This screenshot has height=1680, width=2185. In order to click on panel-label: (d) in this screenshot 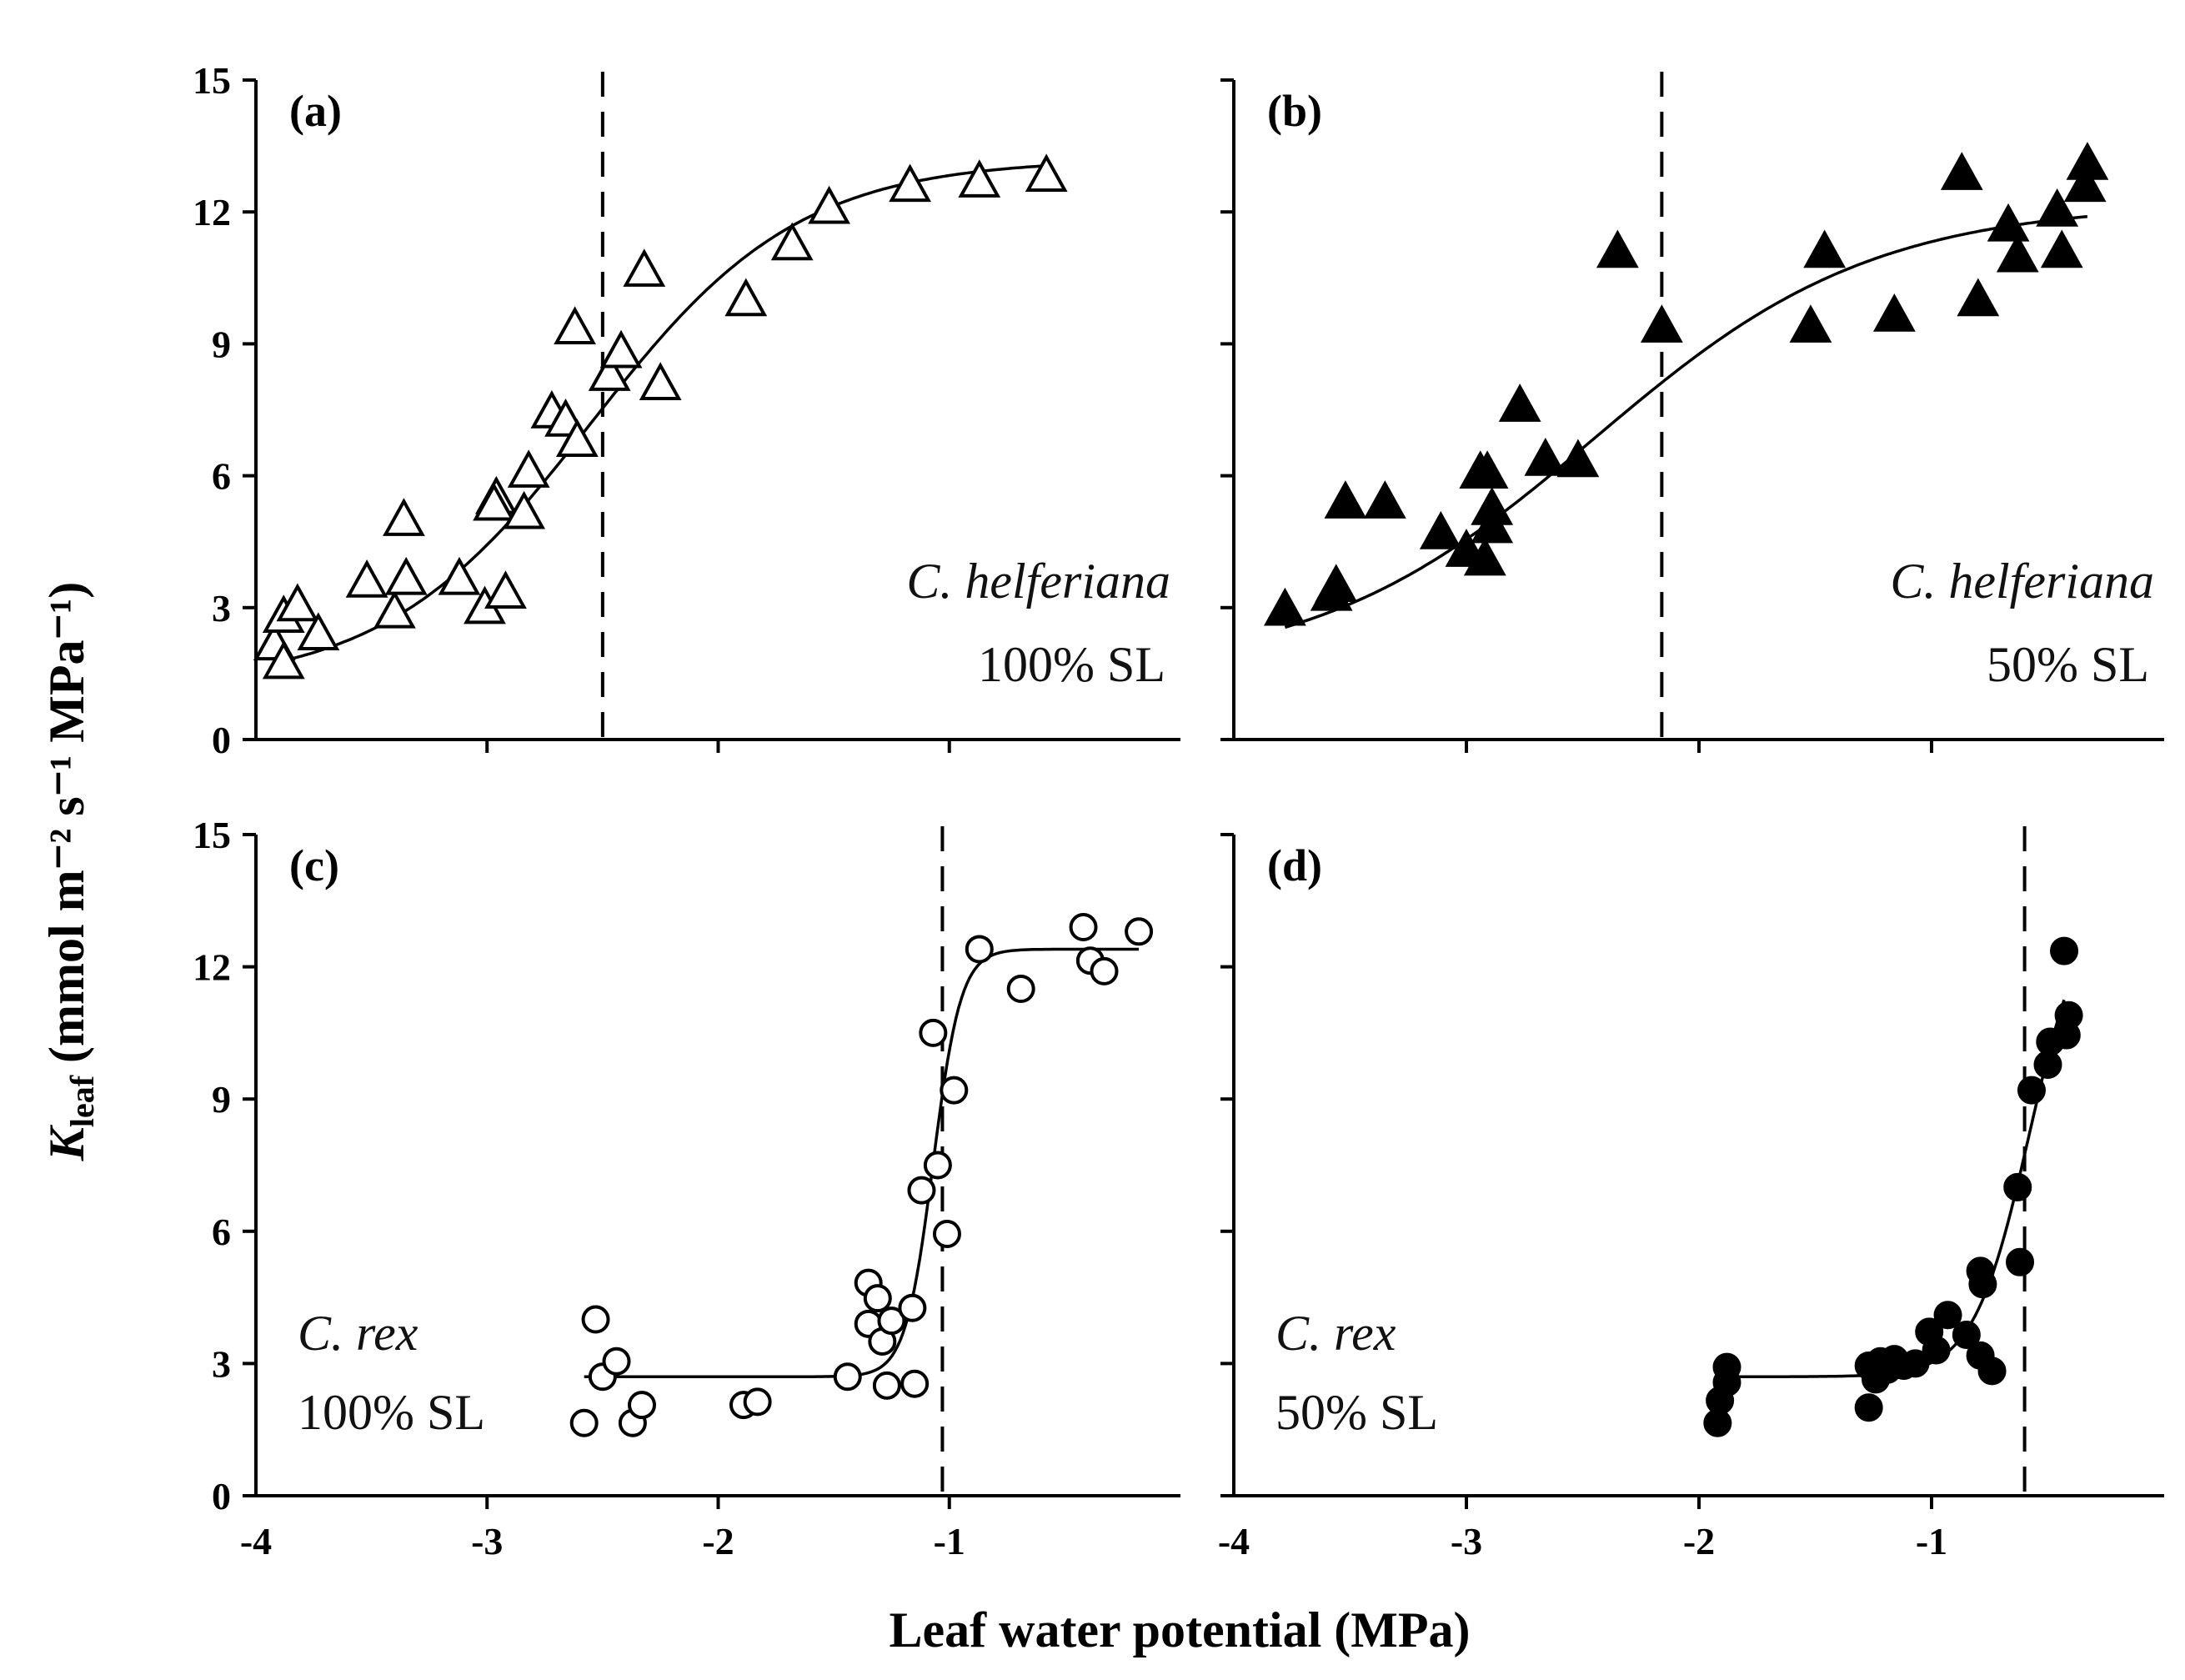, I will do `click(1294, 865)`.